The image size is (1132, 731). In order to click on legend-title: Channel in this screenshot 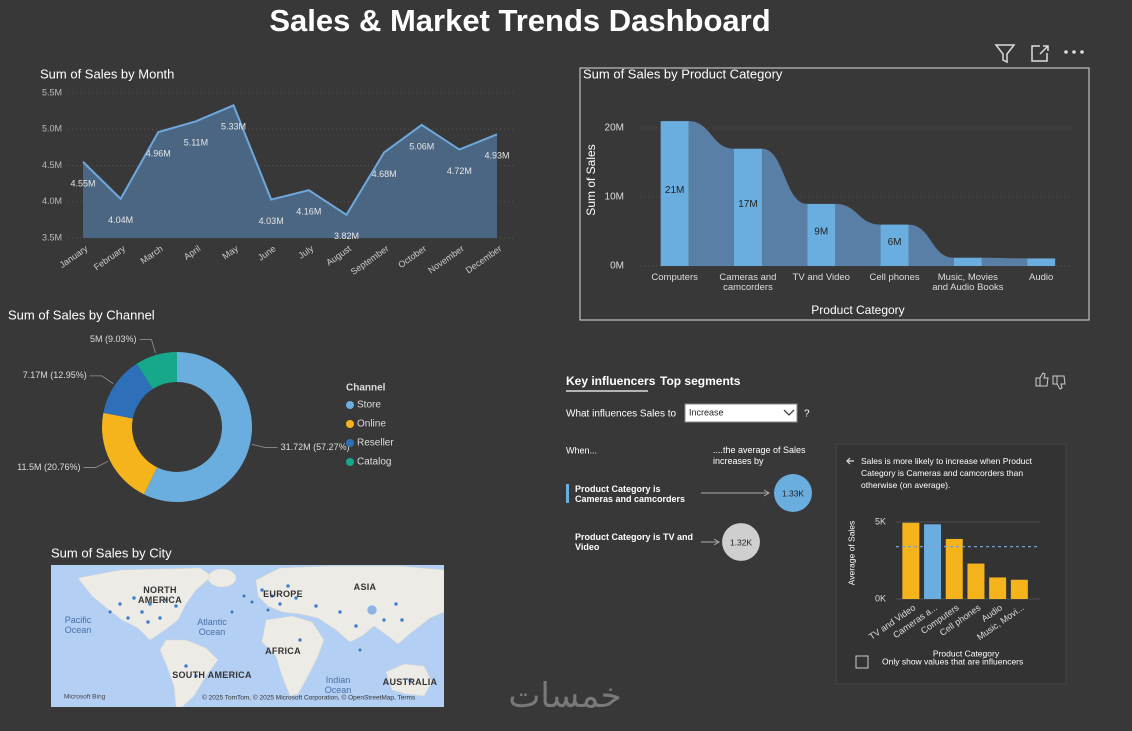, I will do `click(366, 388)`.